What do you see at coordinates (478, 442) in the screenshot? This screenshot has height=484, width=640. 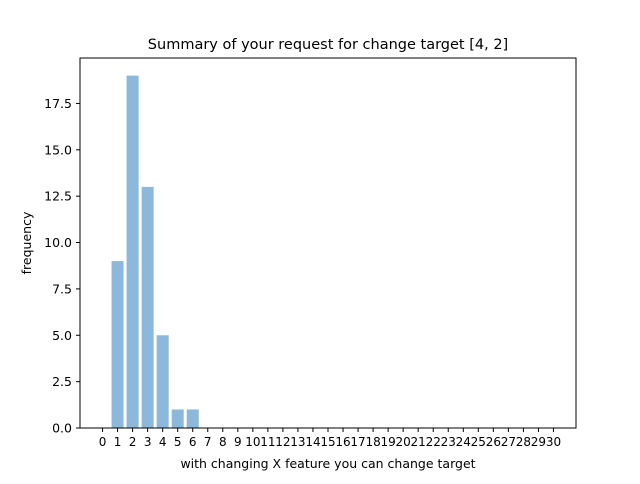 I see `x-tick-label-25: 25` at bounding box center [478, 442].